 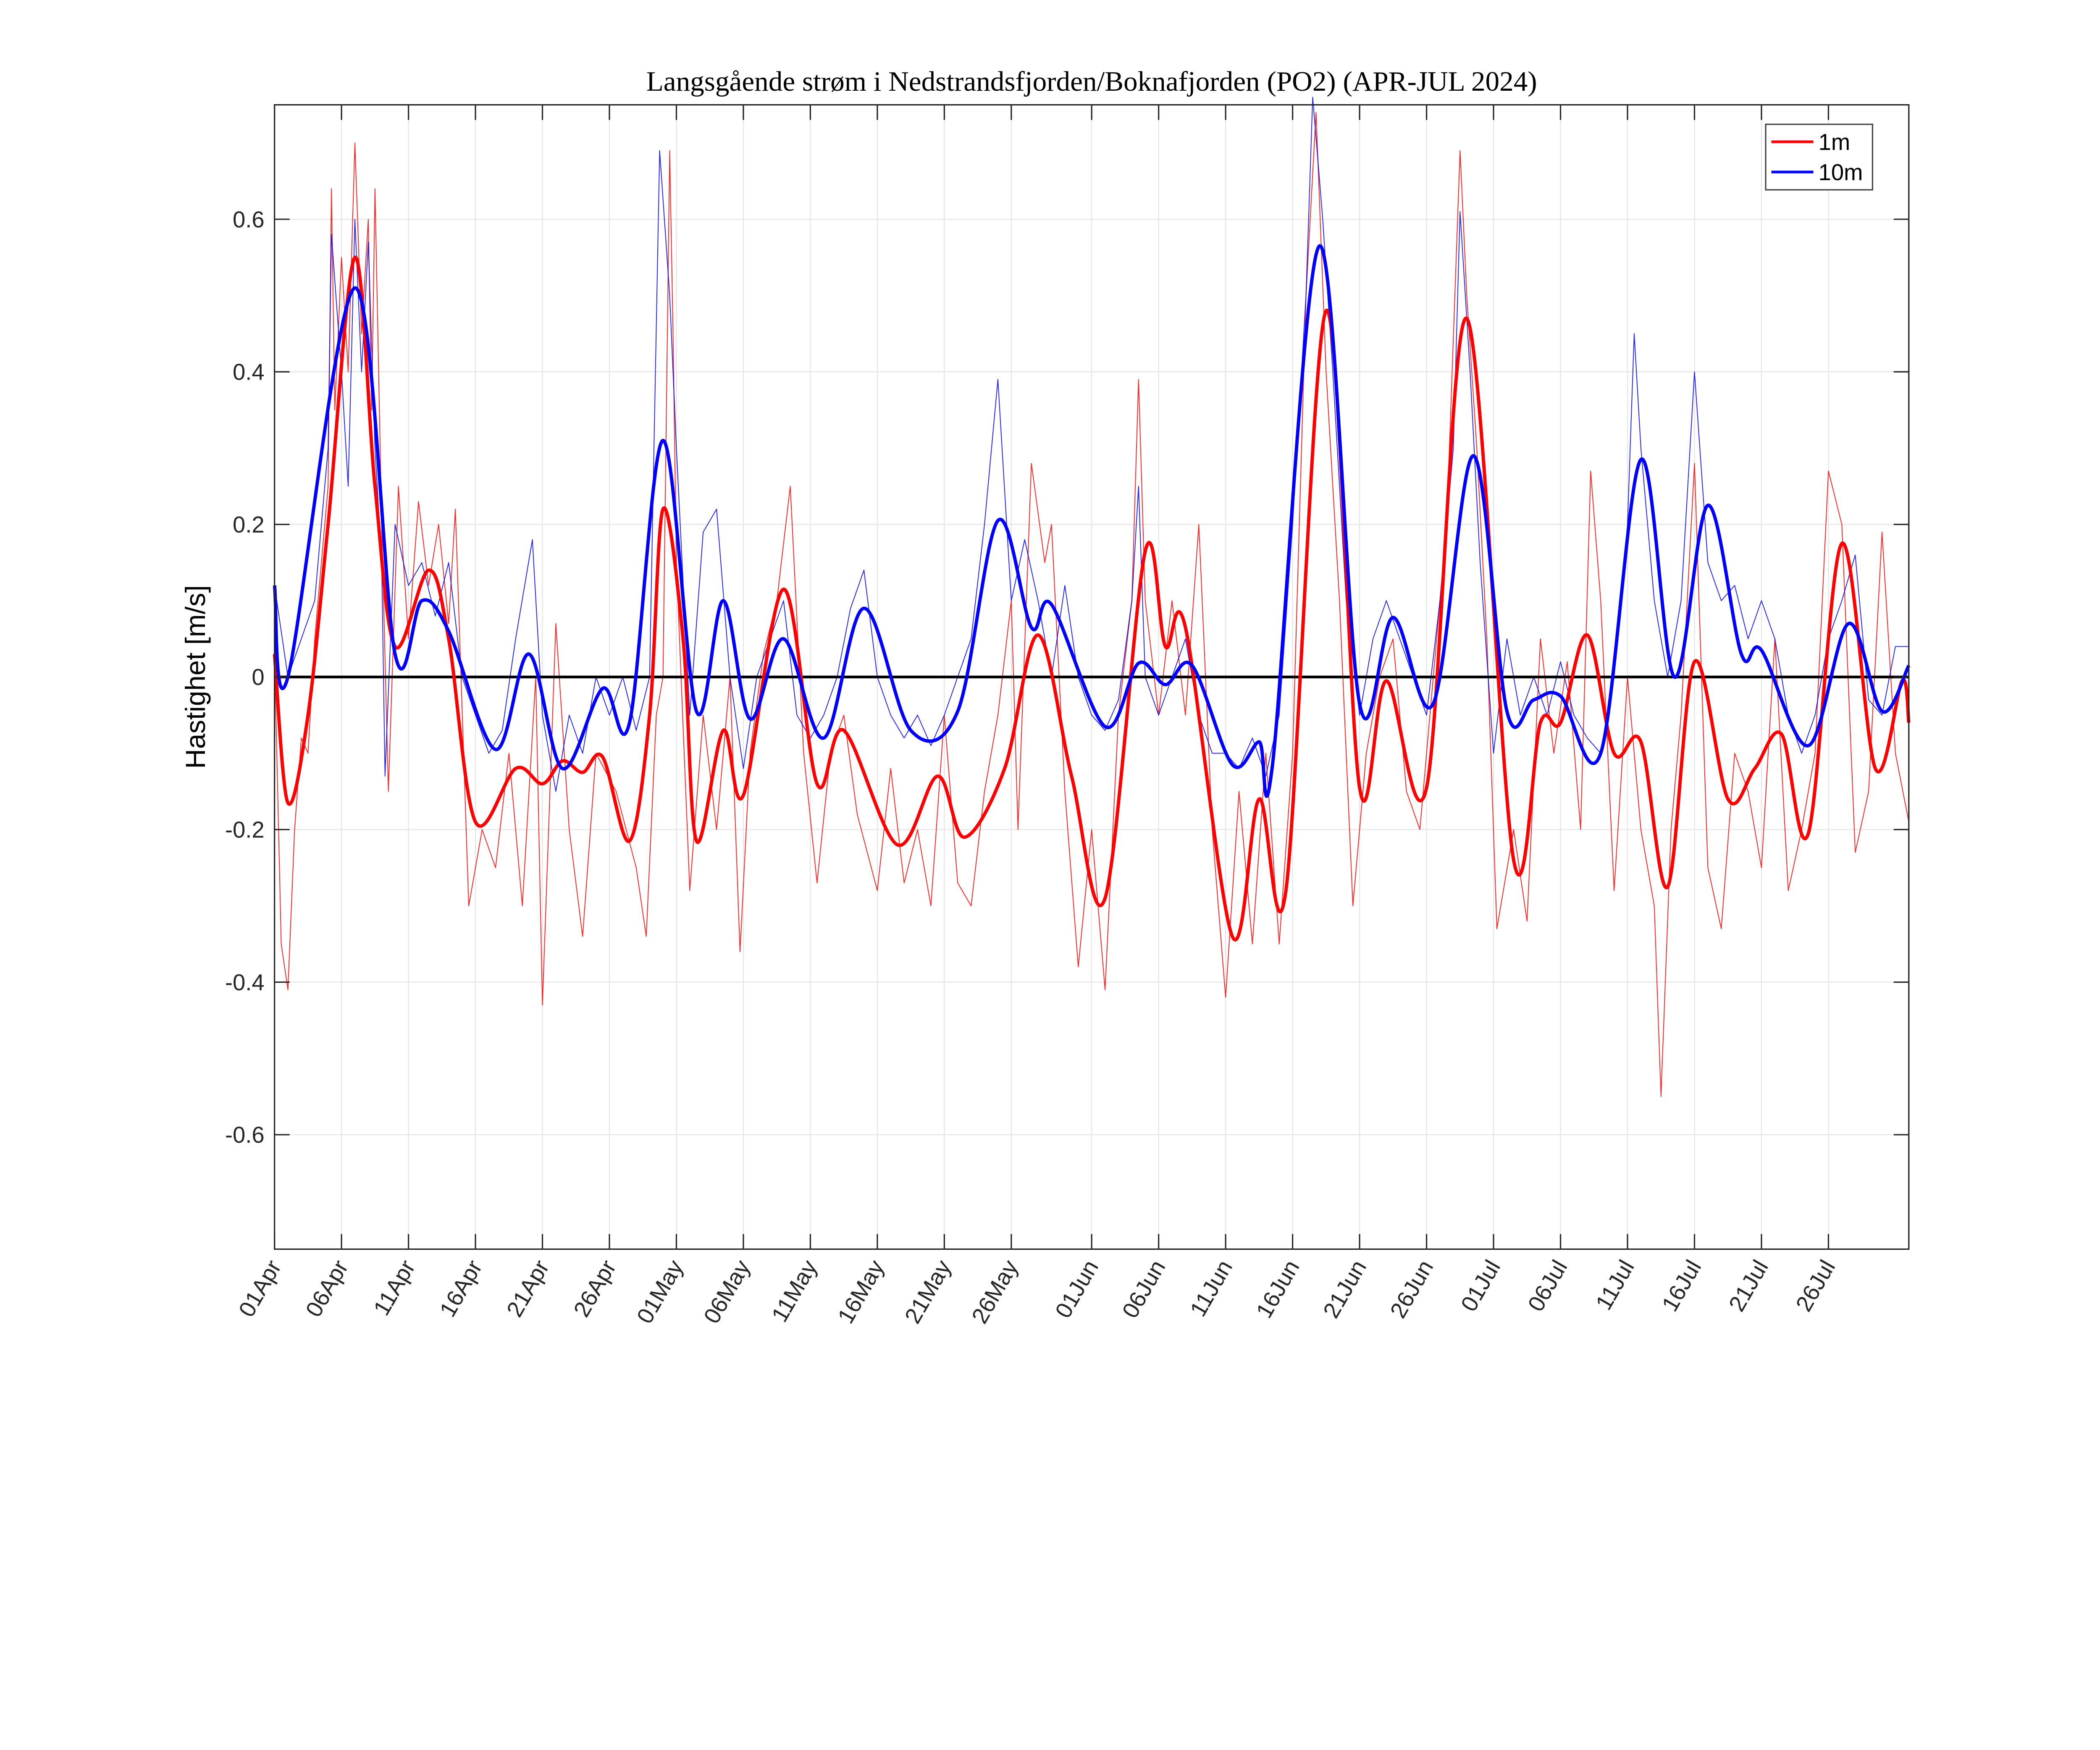 I want to click on legend-label-1m: 1m, so click(x=1835, y=142).